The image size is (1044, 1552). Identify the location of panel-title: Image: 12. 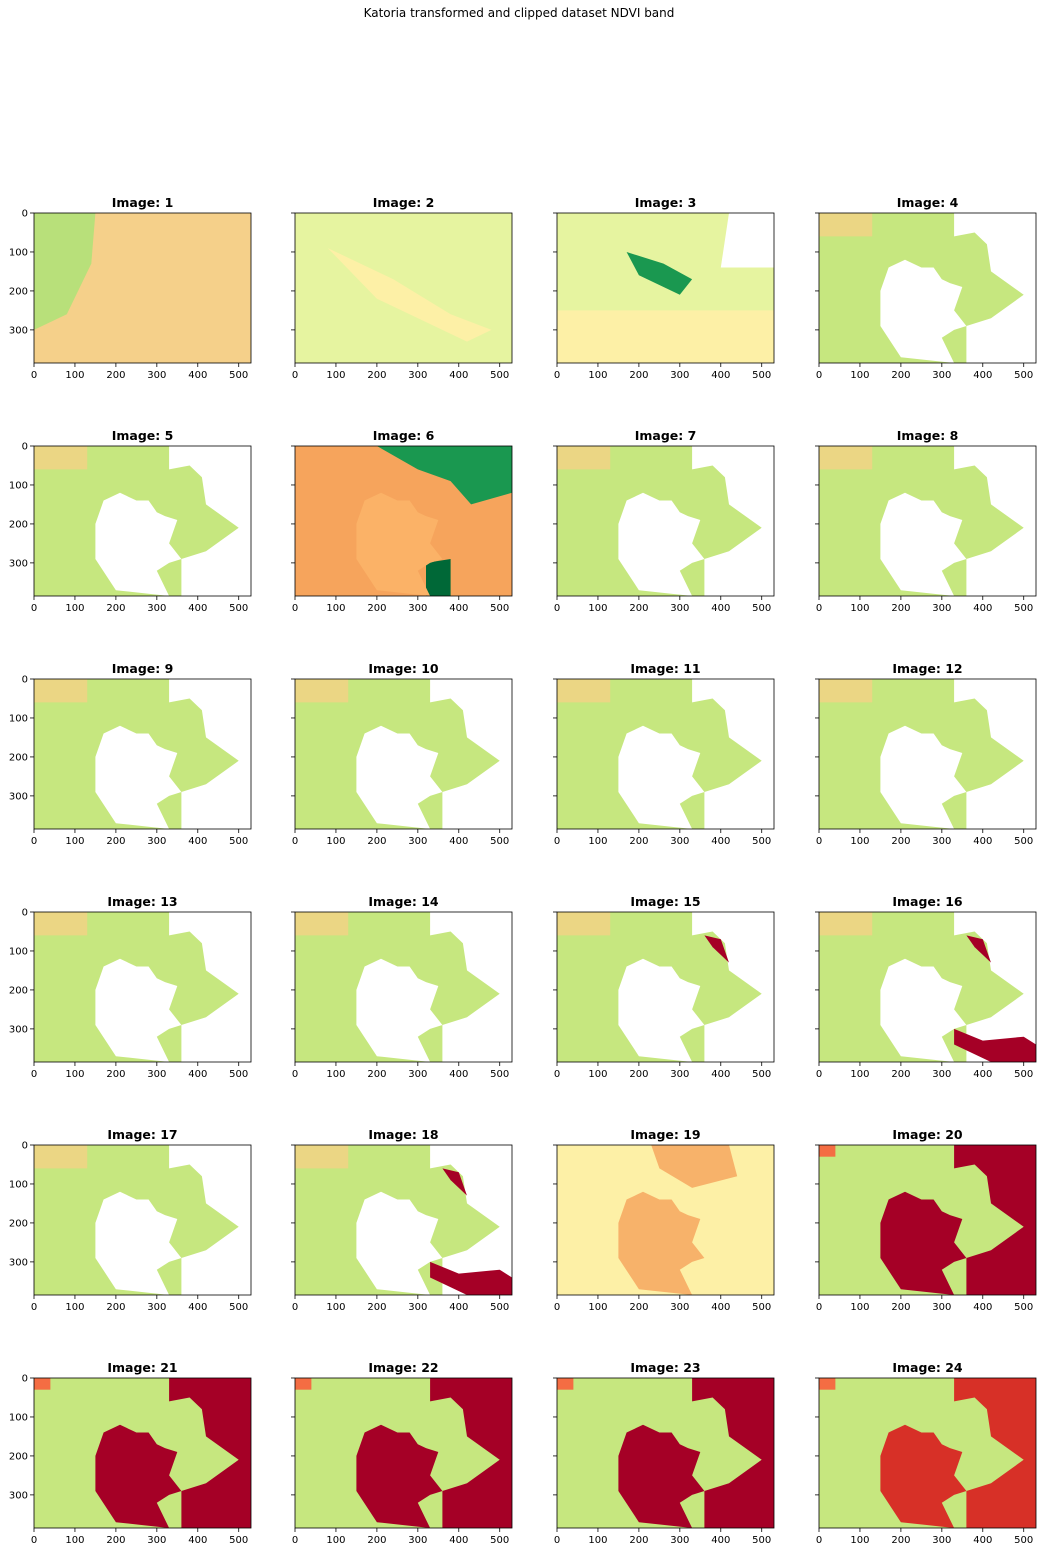
(927, 668).